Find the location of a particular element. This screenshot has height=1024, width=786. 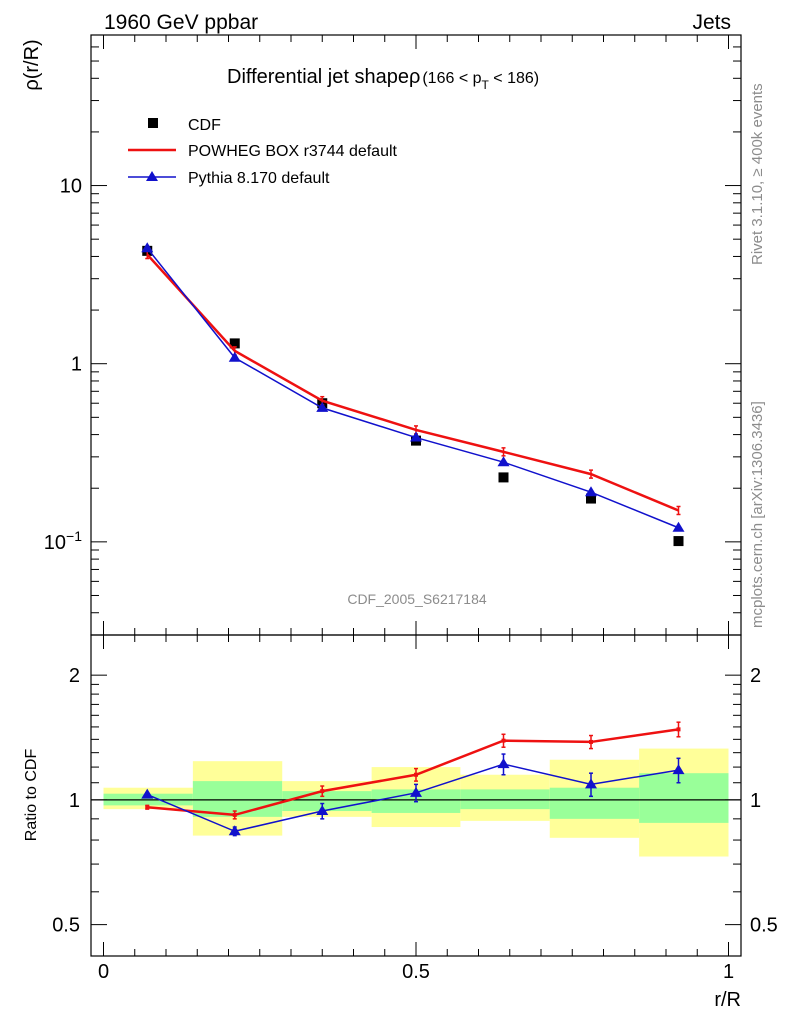

legend-pythia-label: Pythia 8.170 default is located at coordinates (259, 178).